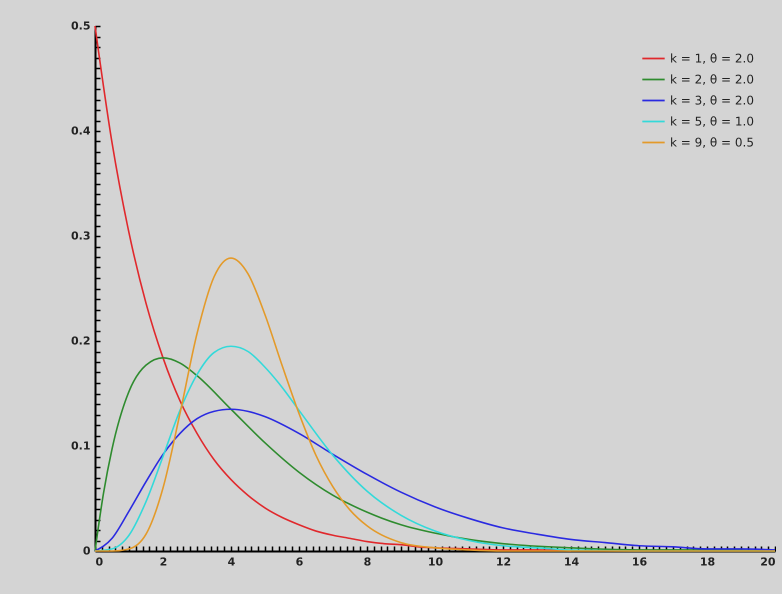 The image size is (782, 594). What do you see at coordinates (232, 562) in the screenshot?
I see `x-tick-label: 4` at bounding box center [232, 562].